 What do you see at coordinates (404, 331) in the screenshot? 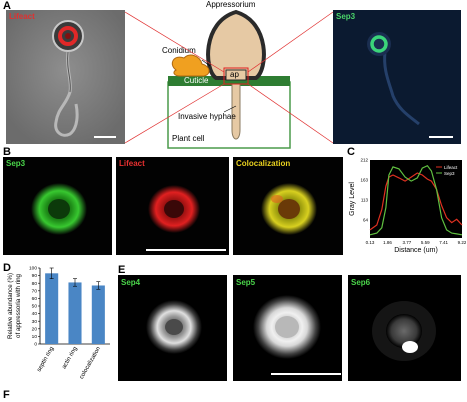
I see `micrograph-e-sep6-drawing` at bounding box center [404, 331].